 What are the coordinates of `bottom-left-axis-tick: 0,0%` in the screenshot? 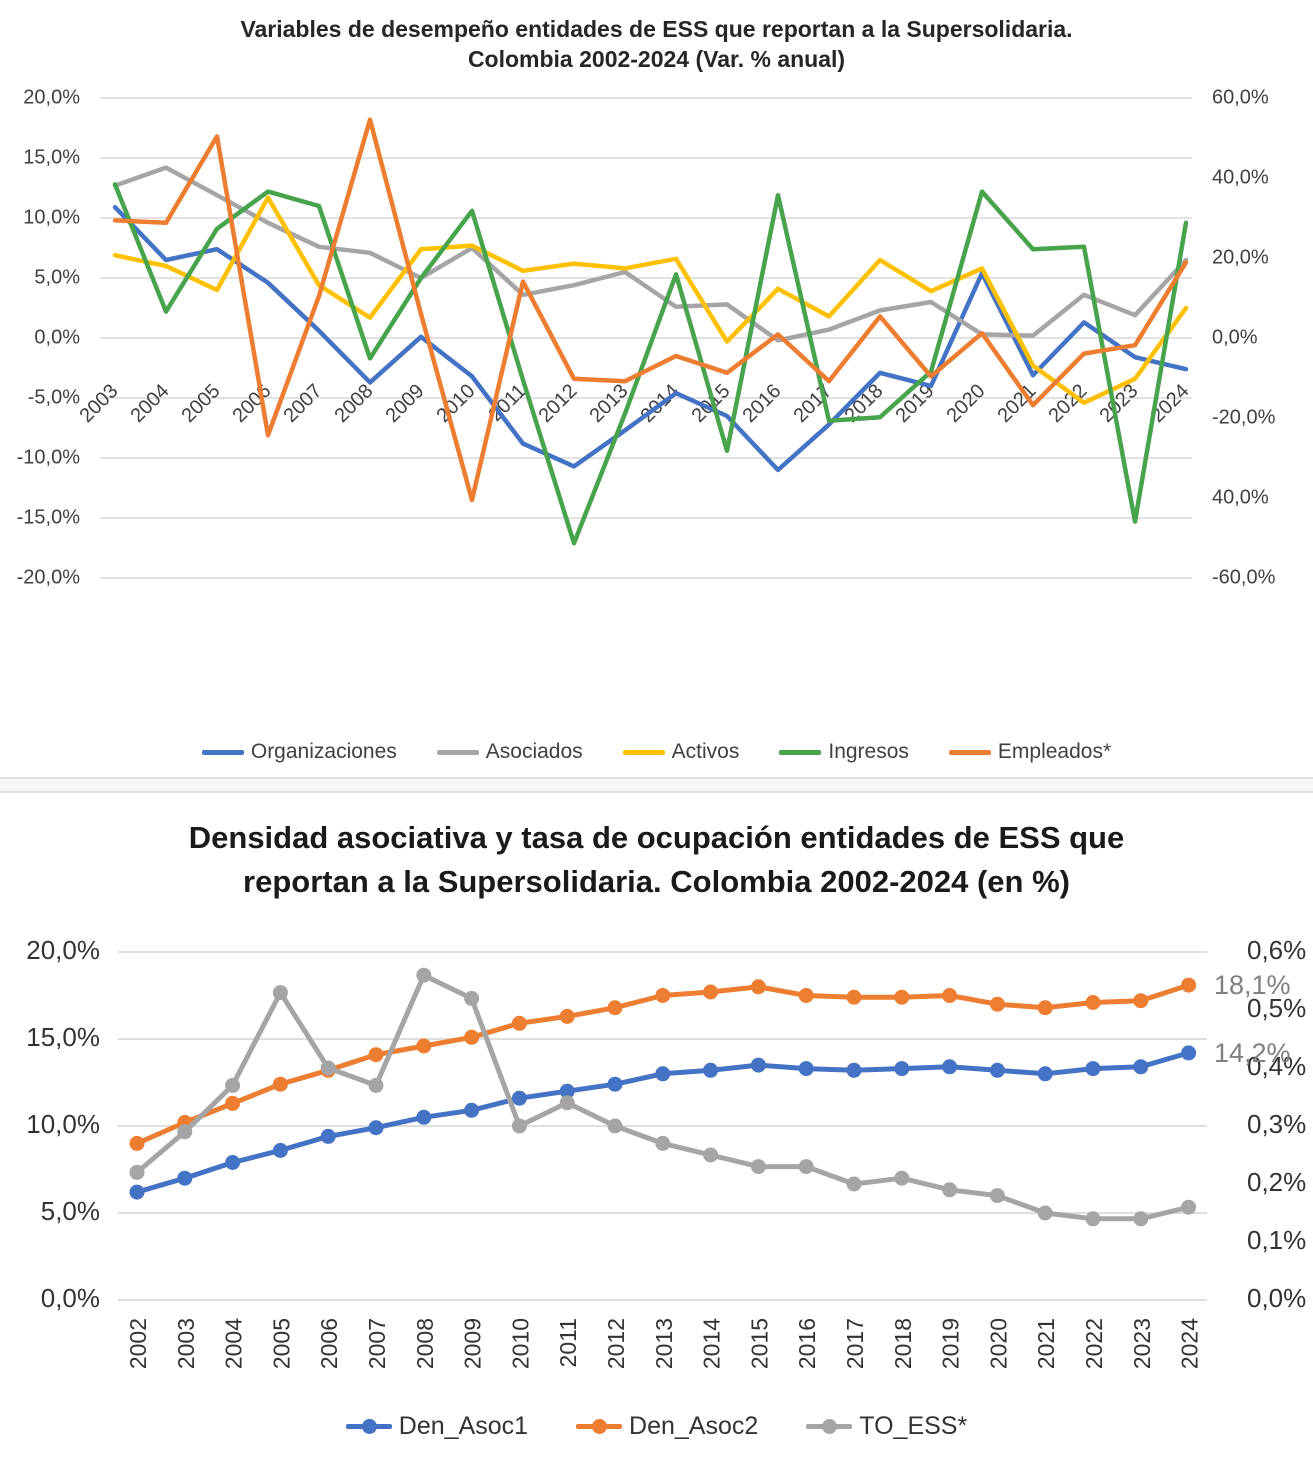 It's located at (70, 1298).